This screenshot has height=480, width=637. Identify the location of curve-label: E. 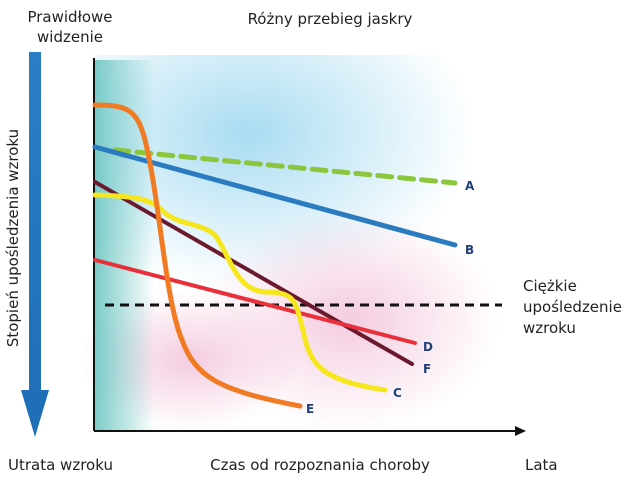
(310, 409).